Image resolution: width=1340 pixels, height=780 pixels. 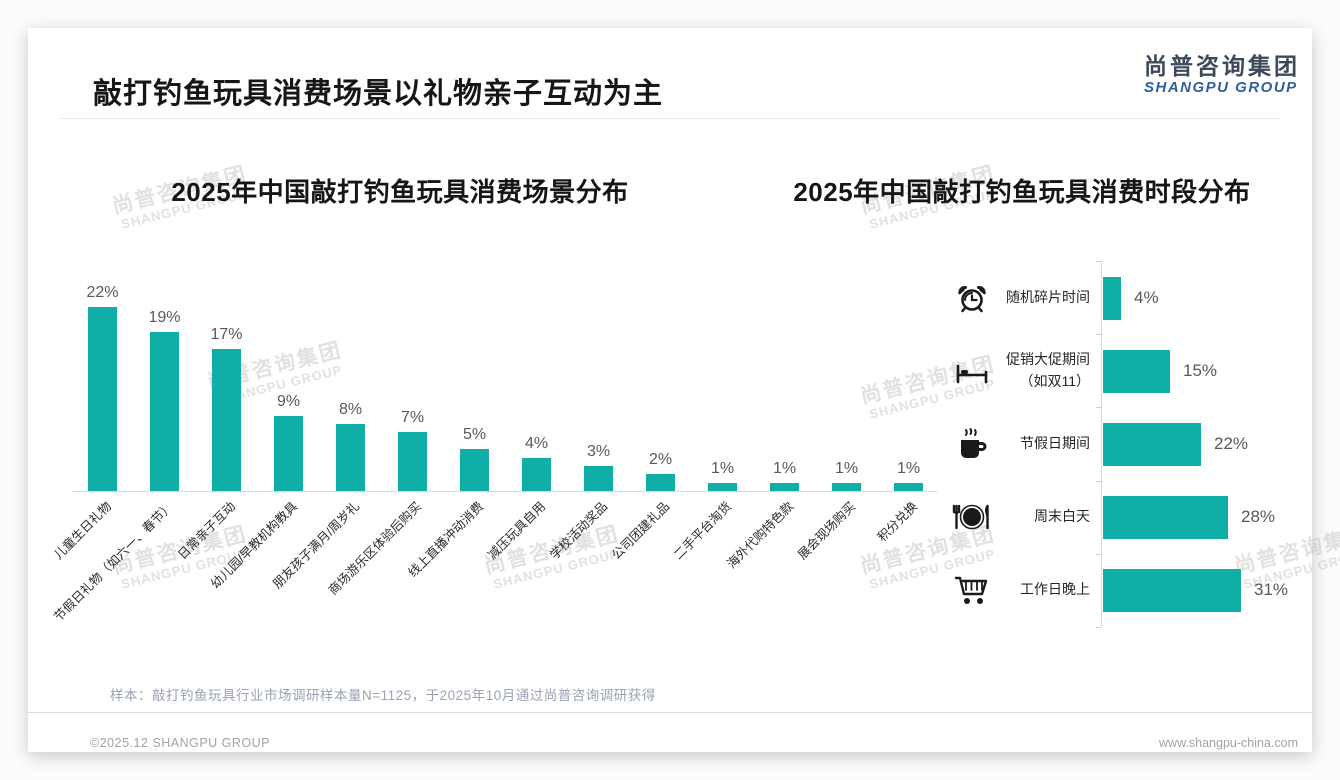 What do you see at coordinates (288, 401) in the screenshot?
I see `bar-value-label: 9%` at bounding box center [288, 401].